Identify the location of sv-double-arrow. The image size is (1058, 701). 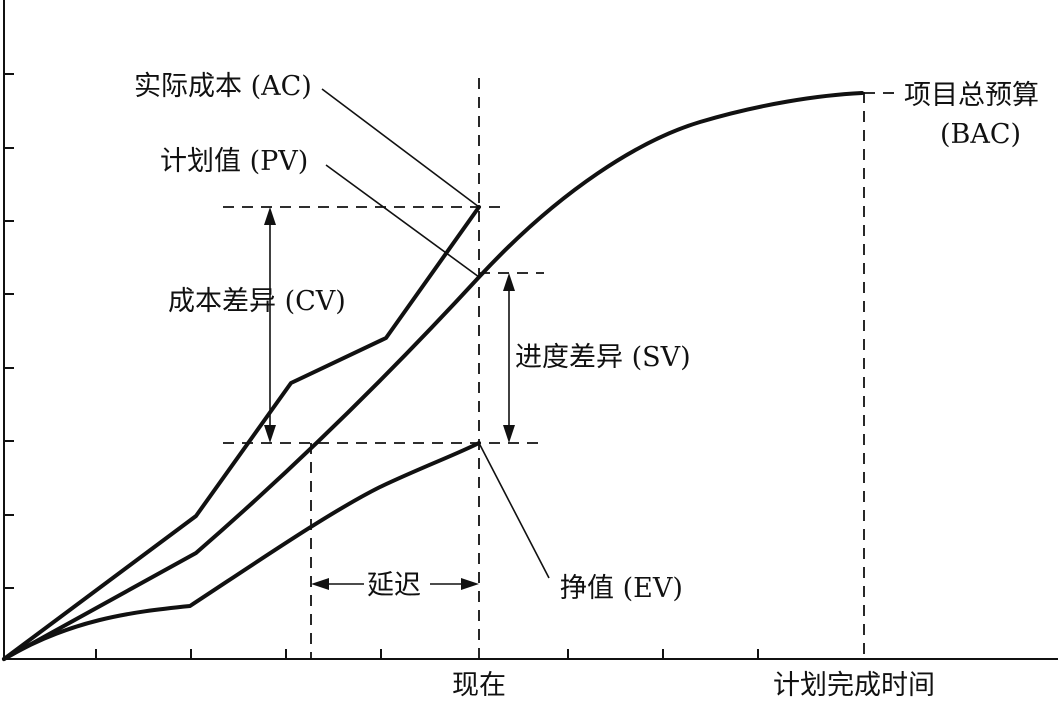
(509, 358).